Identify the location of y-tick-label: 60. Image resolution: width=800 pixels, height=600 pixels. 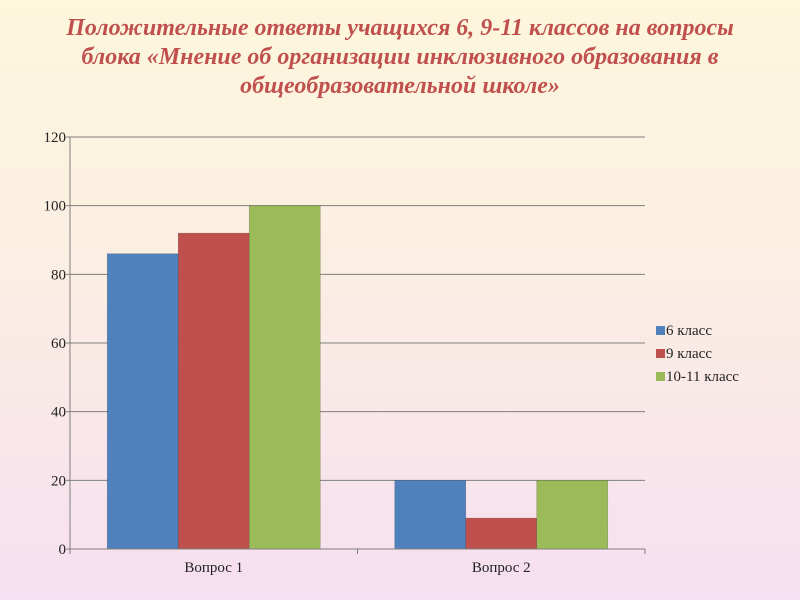
(58, 344).